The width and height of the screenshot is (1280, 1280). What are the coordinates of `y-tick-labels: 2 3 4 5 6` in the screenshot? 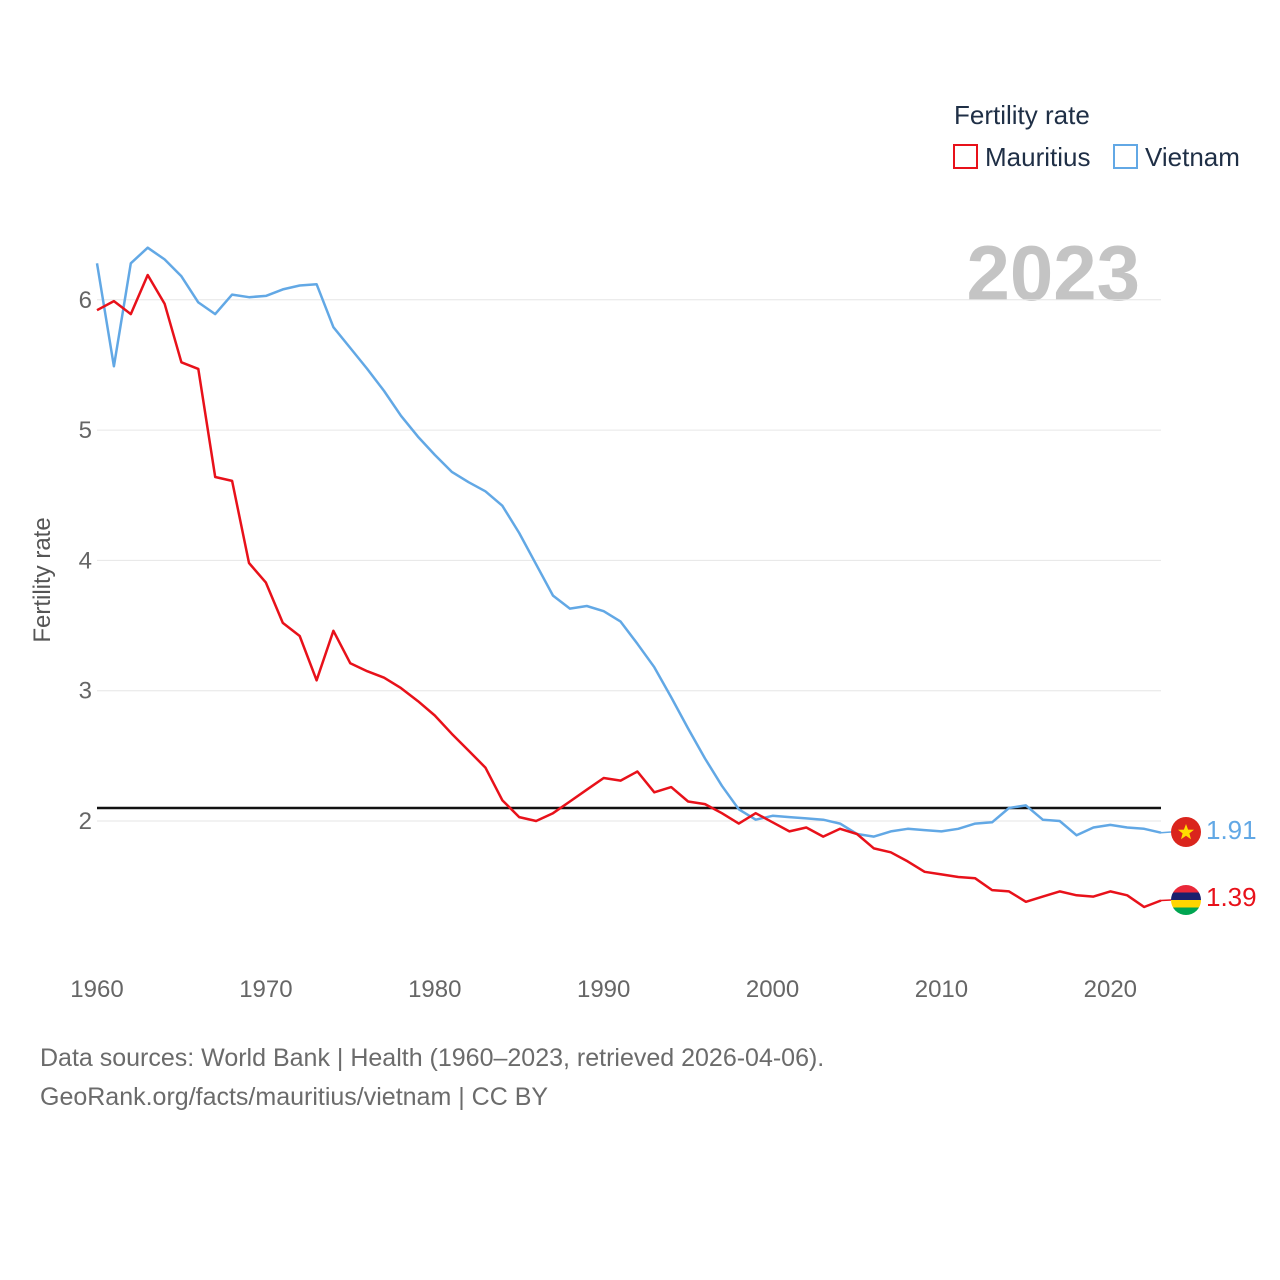 It's located at (85, 561).